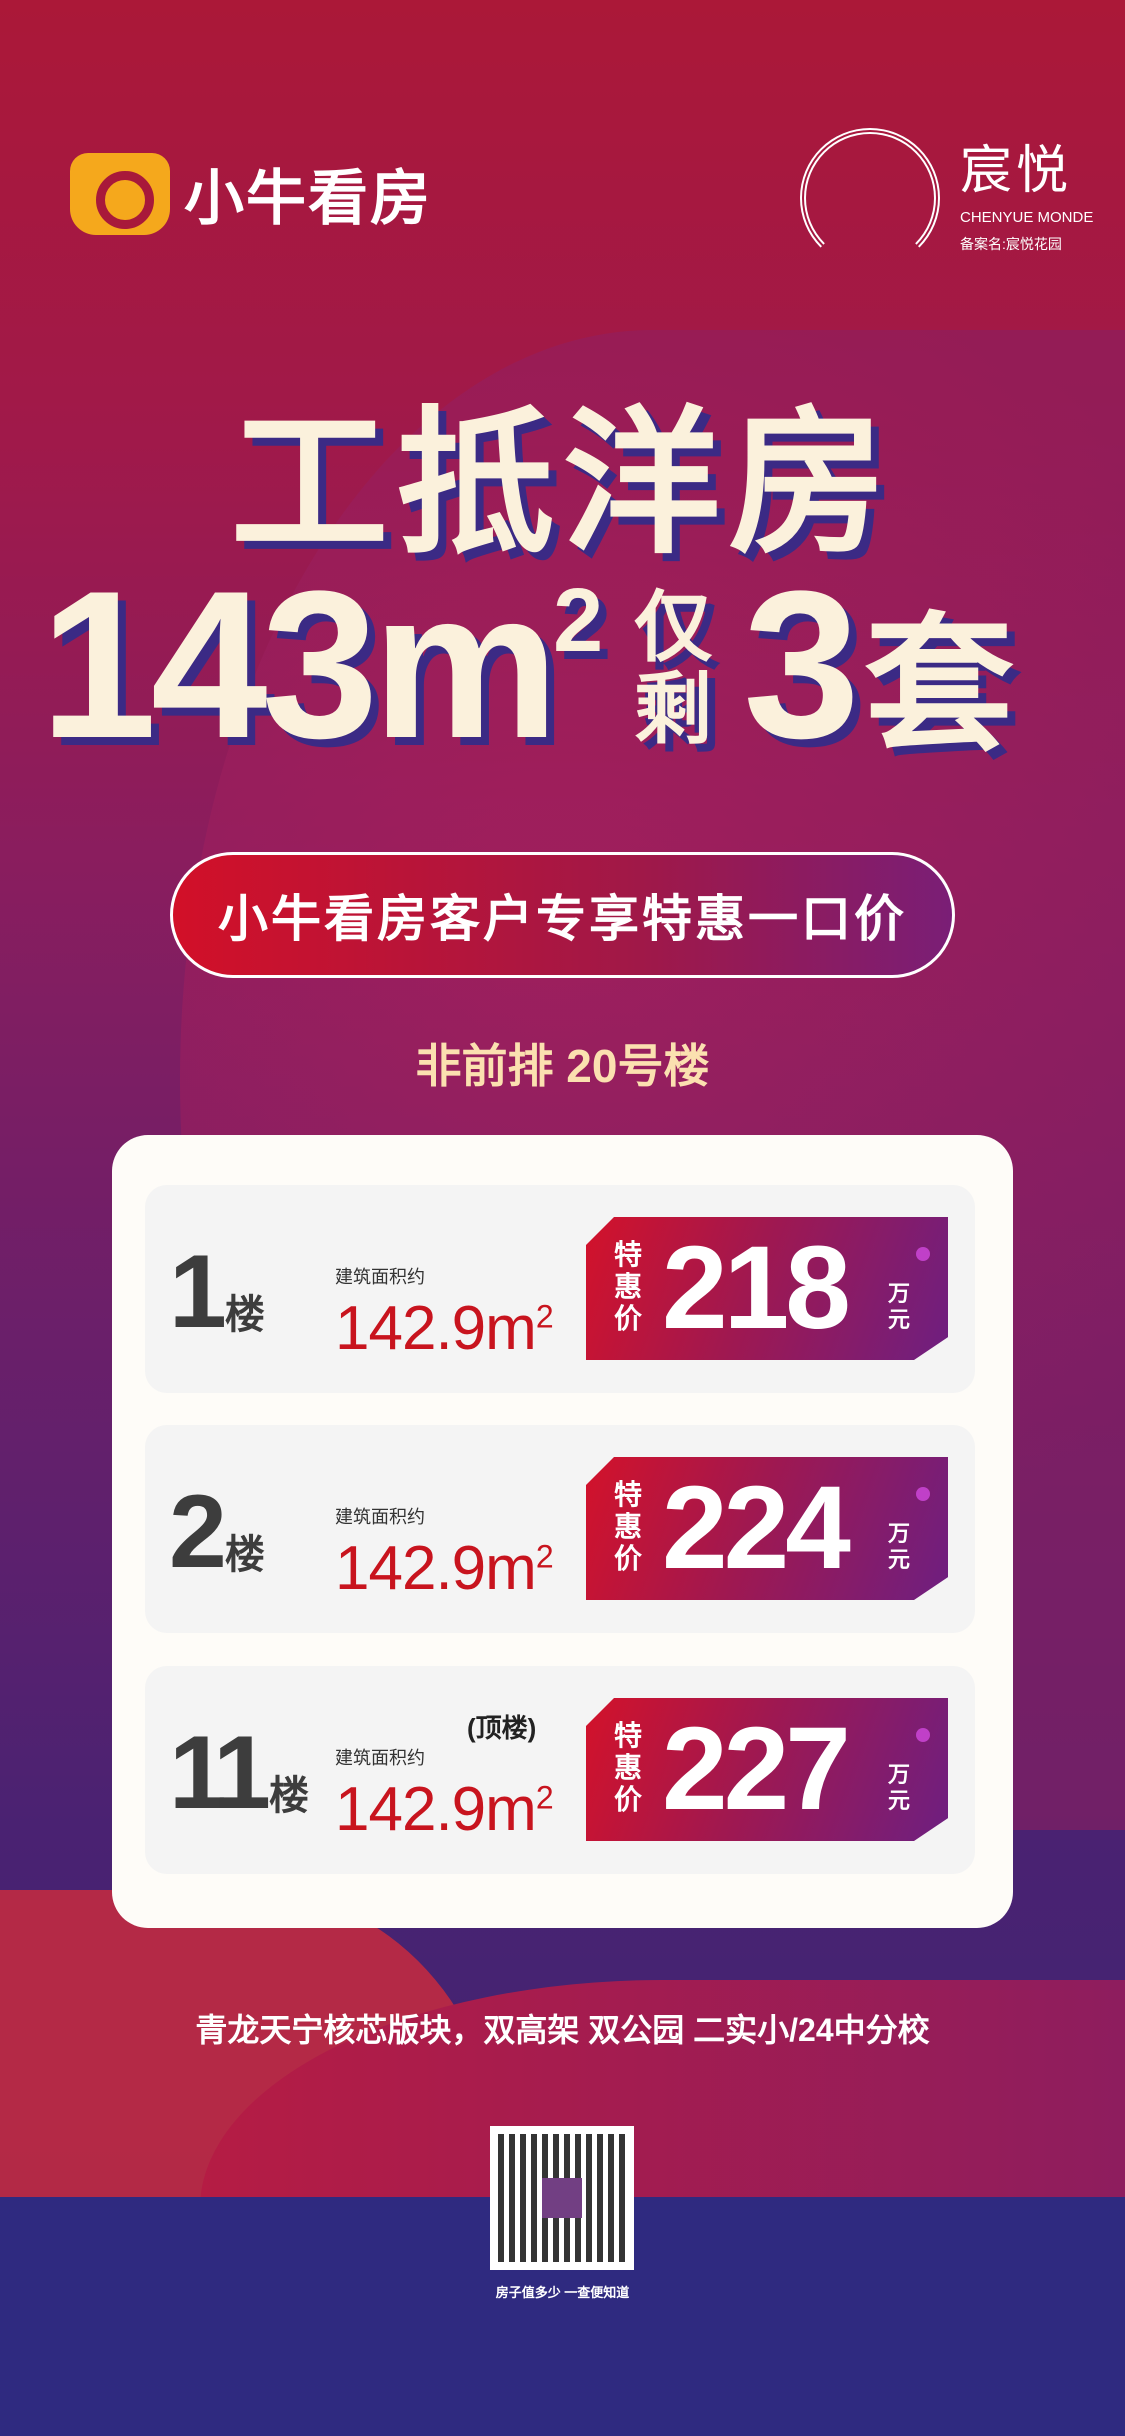  What do you see at coordinates (756, 1769) in the screenshot?
I see `price-value: 227` at bounding box center [756, 1769].